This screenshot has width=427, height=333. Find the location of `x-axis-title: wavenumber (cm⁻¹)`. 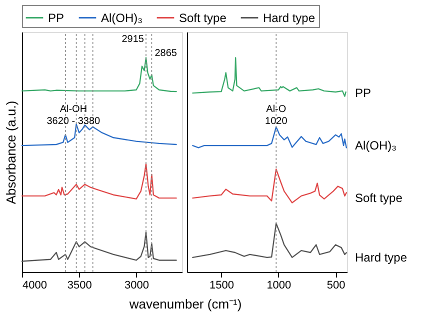

x-axis-title: wavenumber (cm⁻¹) is located at coordinates (185, 304).